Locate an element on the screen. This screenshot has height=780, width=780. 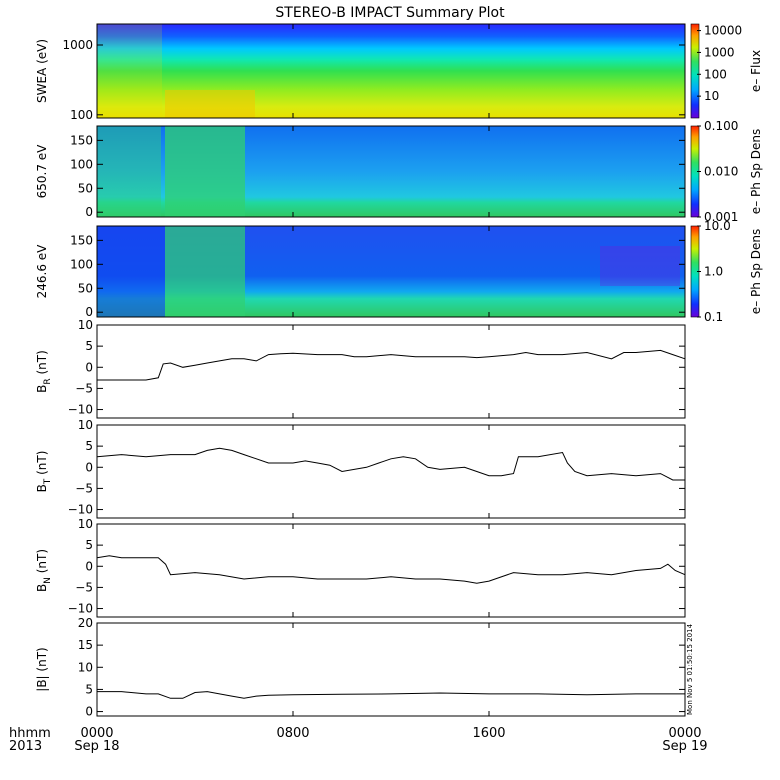
y-tick-label-1-3: 150 is located at coordinates (81, 140).